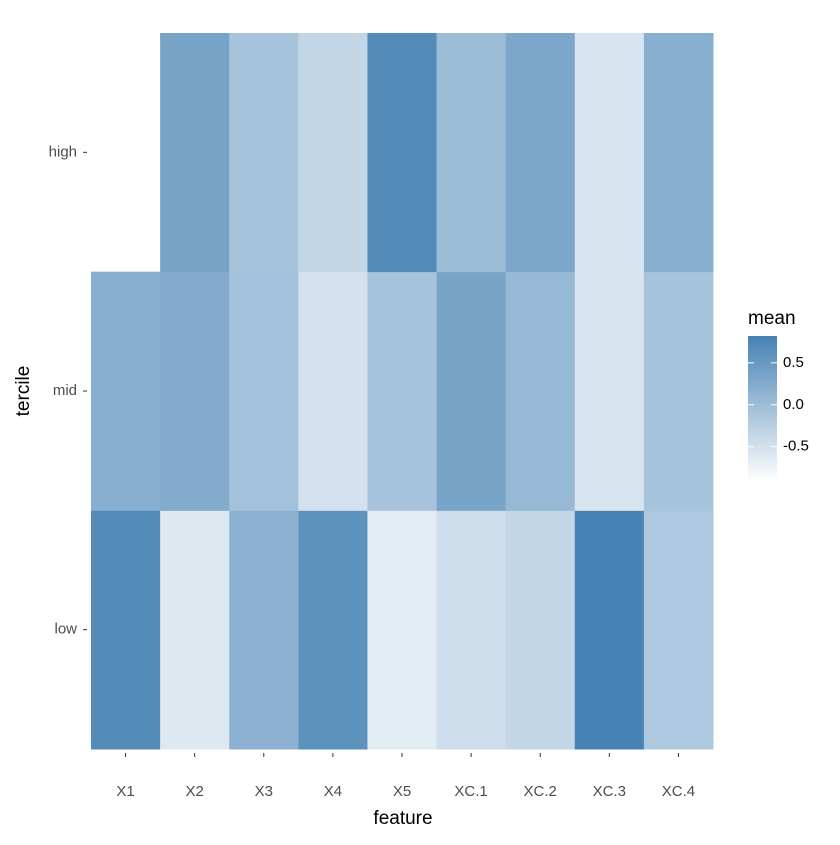 This screenshot has width=840, height=845. Describe the element at coordinates (772, 318) in the screenshot. I see `legend-title: mean` at that location.